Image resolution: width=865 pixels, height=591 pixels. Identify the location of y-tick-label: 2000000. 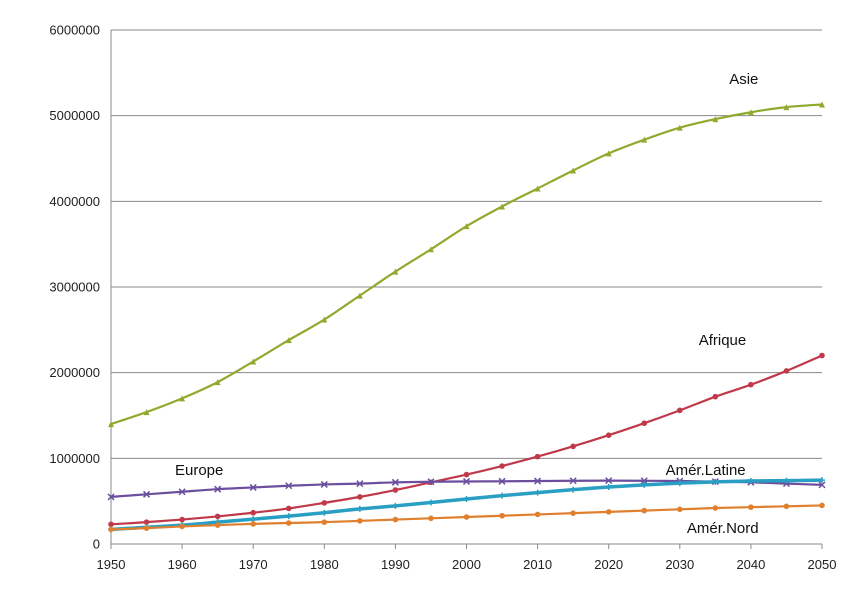
(74, 372).